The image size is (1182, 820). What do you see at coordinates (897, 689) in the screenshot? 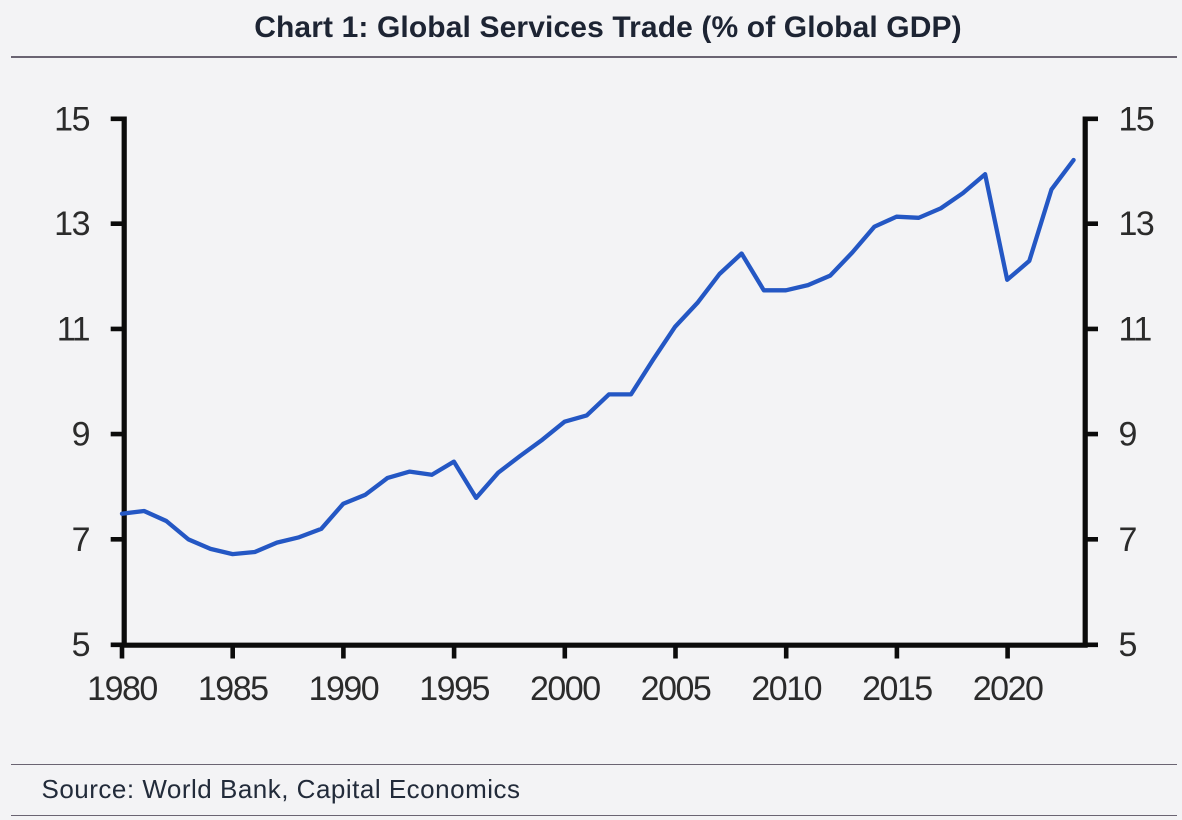
I see `svg-text: 2015` at bounding box center [897, 689].